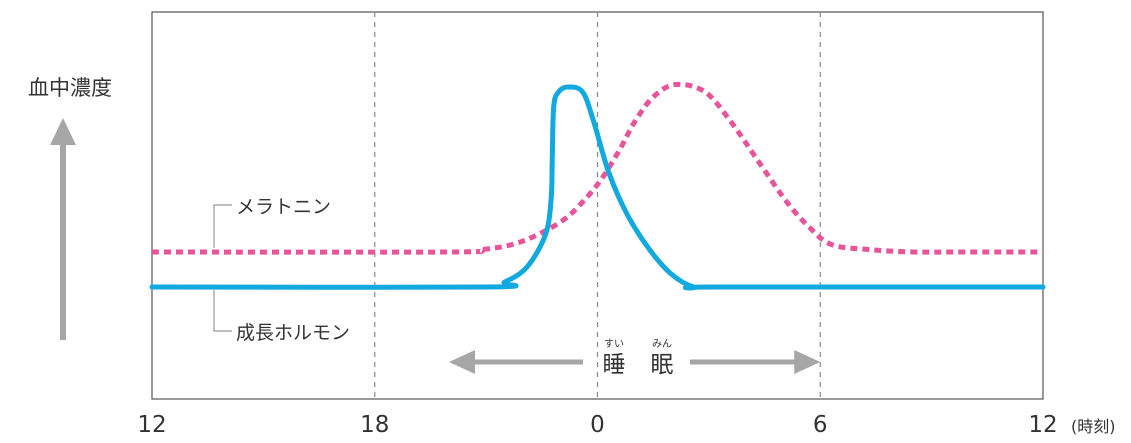 This screenshot has height=443, width=1131. What do you see at coordinates (635, 358) in the screenshot?
I see `sleep-annotation: 睡 すい眠 みん` at bounding box center [635, 358].